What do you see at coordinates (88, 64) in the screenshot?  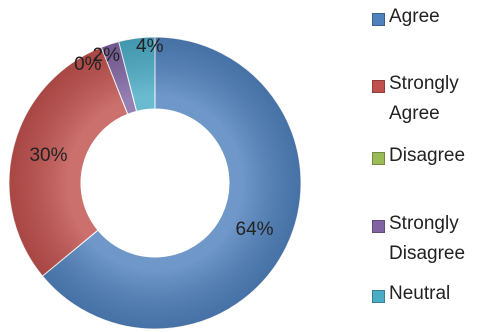 I see `data-label-disagree: 0%` at bounding box center [88, 64].